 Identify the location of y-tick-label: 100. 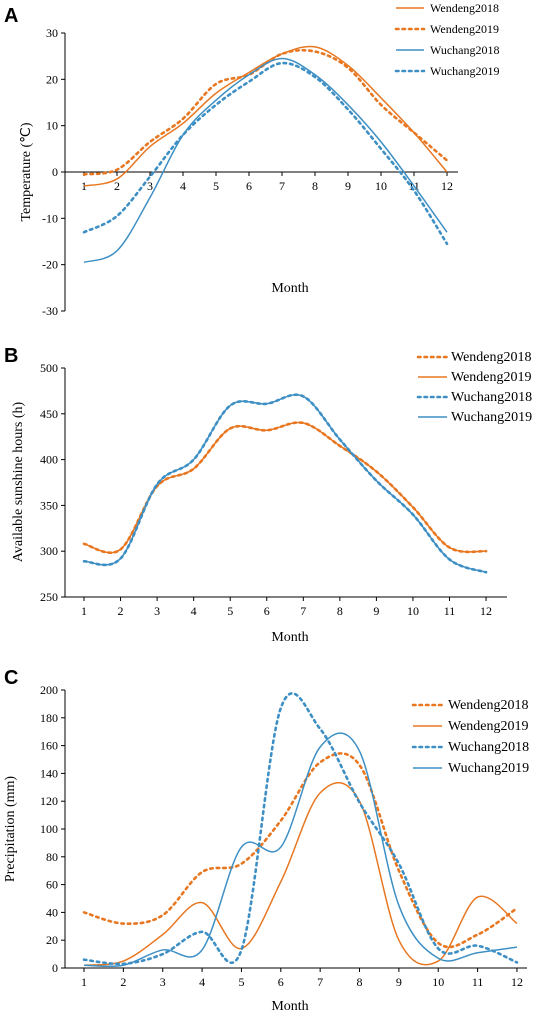
(49, 829).